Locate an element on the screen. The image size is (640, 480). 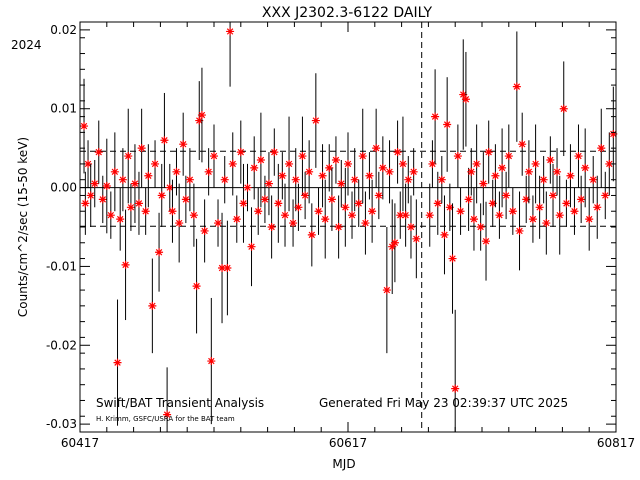
y-axis-label: Counts/cm^2/sec (15-50 keV) is located at coordinates (23, 227).